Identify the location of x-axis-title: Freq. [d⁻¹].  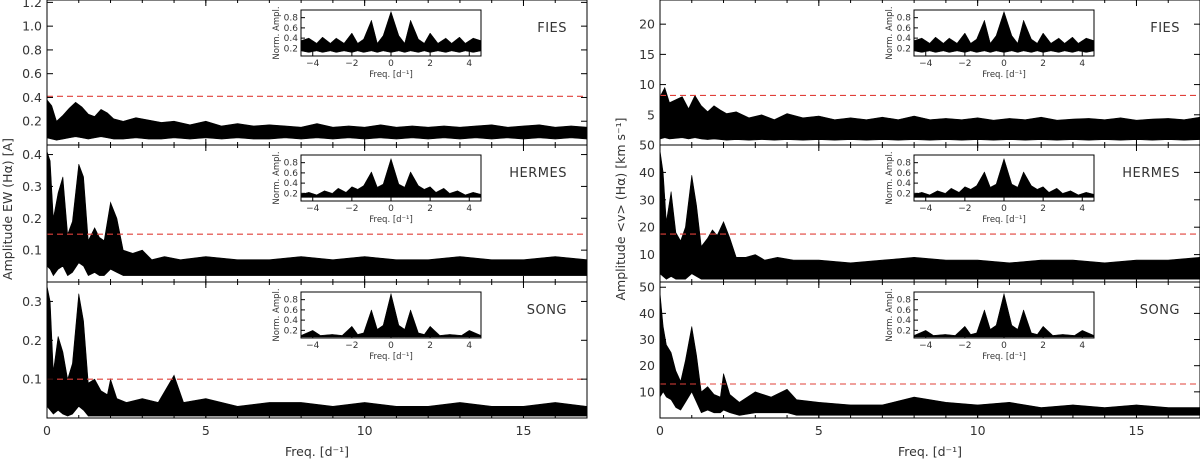
(317, 451).